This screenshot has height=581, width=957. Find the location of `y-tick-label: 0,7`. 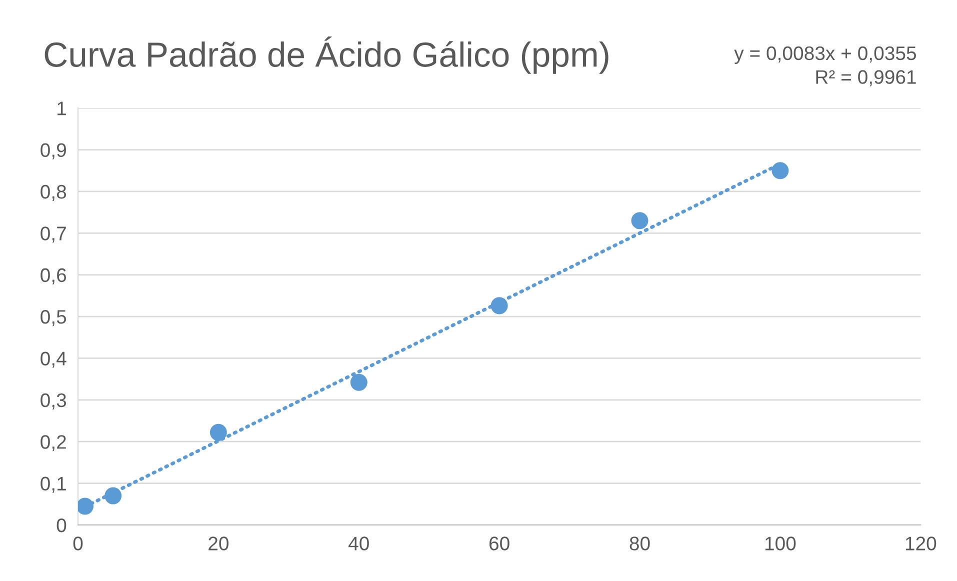

y-tick-label: 0,7 is located at coordinates (53, 234).